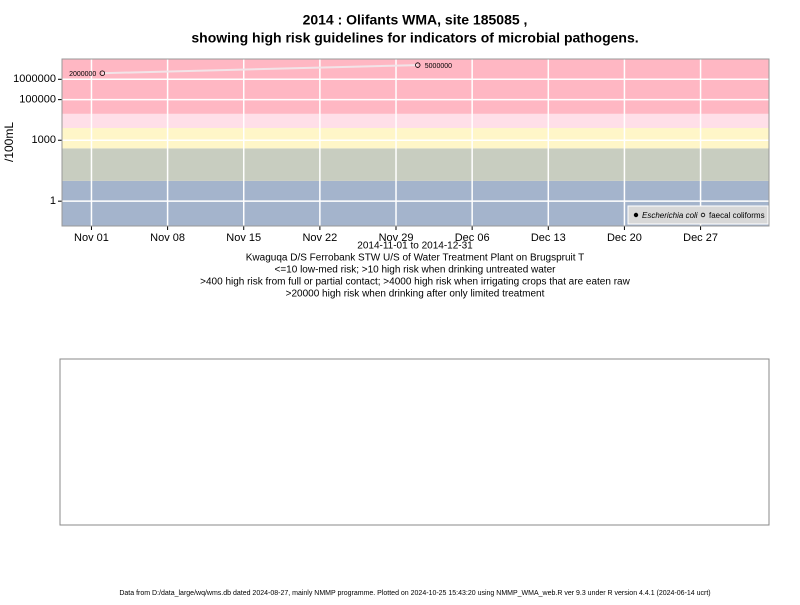 The width and height of the screenshot is (800, 605). Describe the element at coordinates (167, 238) in the screenshot. I see `x-tick-label: Nov 08` at that location.